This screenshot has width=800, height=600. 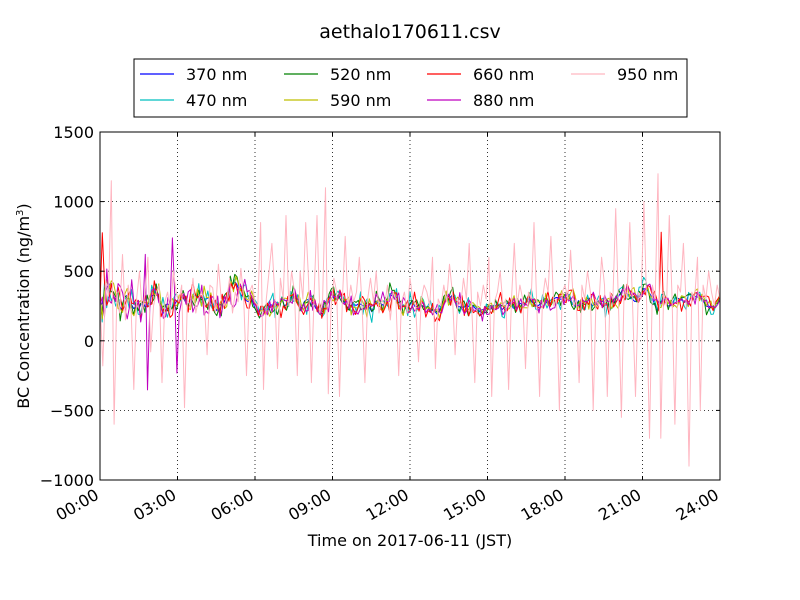 I want to click on legend-label: 880 nm, so click(x=503, y=100).